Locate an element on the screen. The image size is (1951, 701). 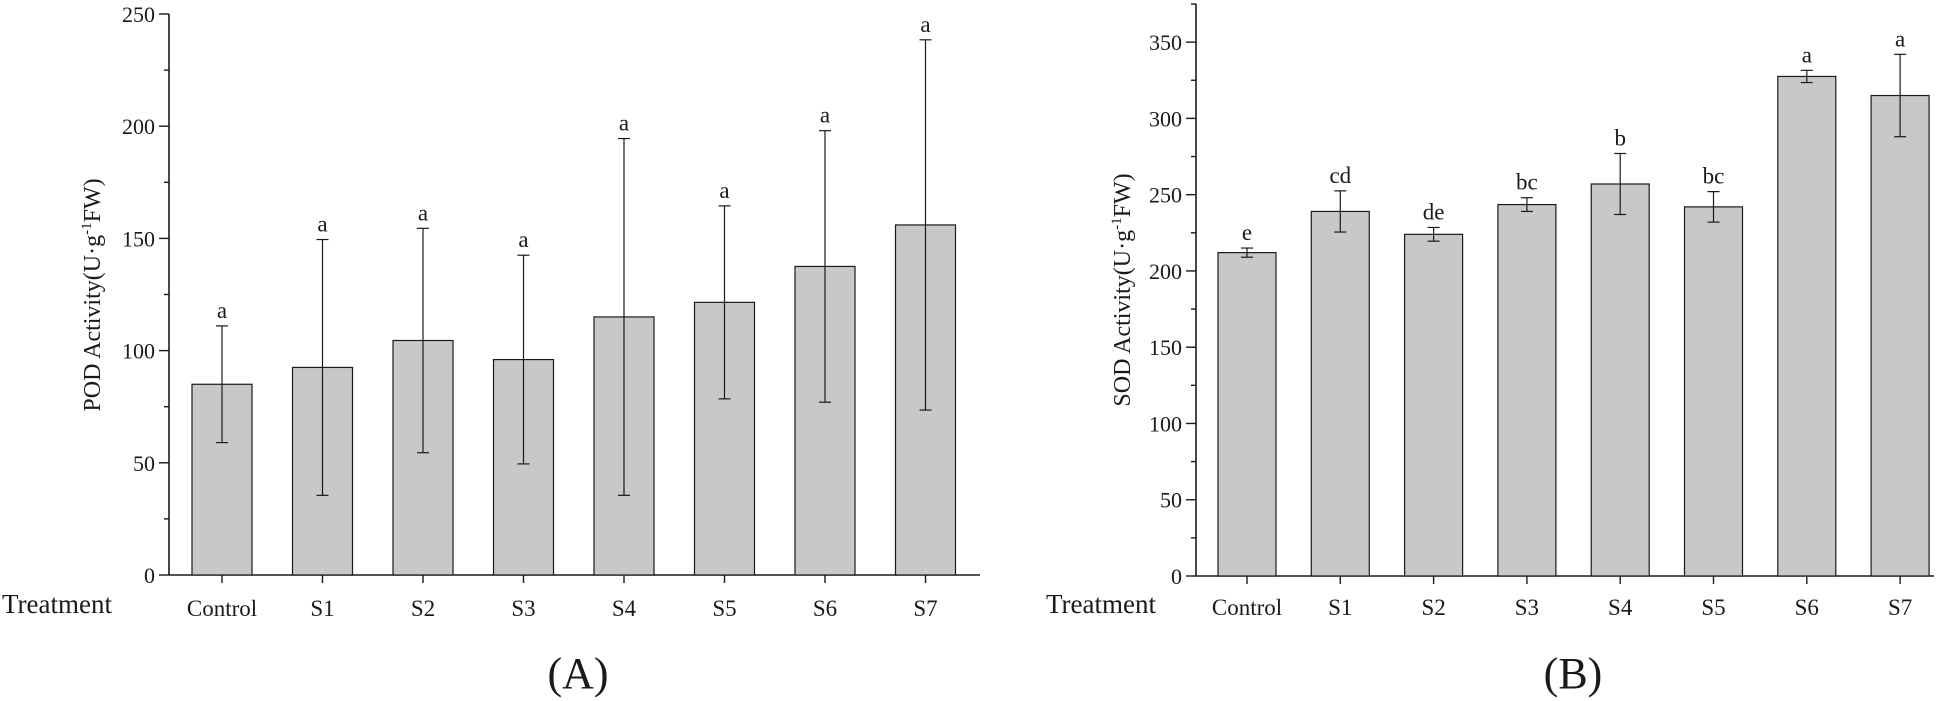
bar-s2 is located at coordinates (1433, 405).